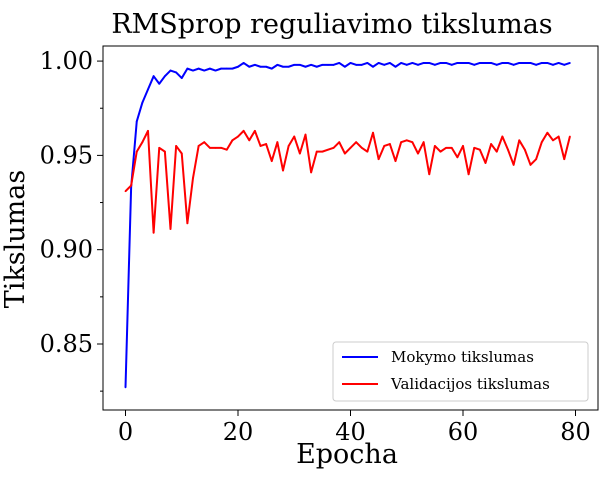 This screenshot has height=481, width=609. What do you see at coordinates (350, 432) in the screenshot?
I see `x-tick-label: 40` at bounding box center [350, 432].